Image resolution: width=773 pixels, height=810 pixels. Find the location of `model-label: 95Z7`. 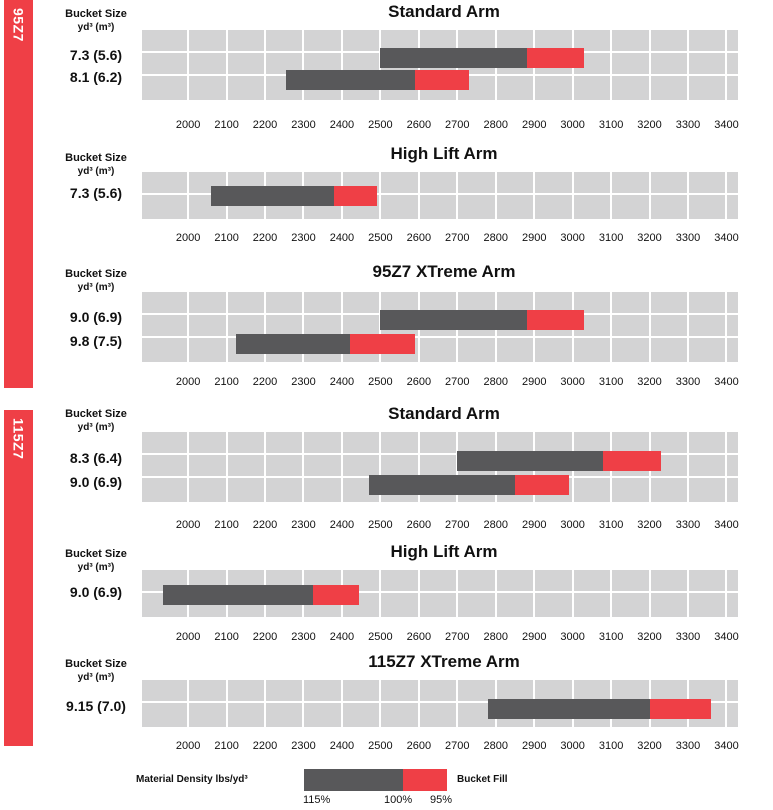

model-label: 95Z7 is located at coordinates (18, 25).